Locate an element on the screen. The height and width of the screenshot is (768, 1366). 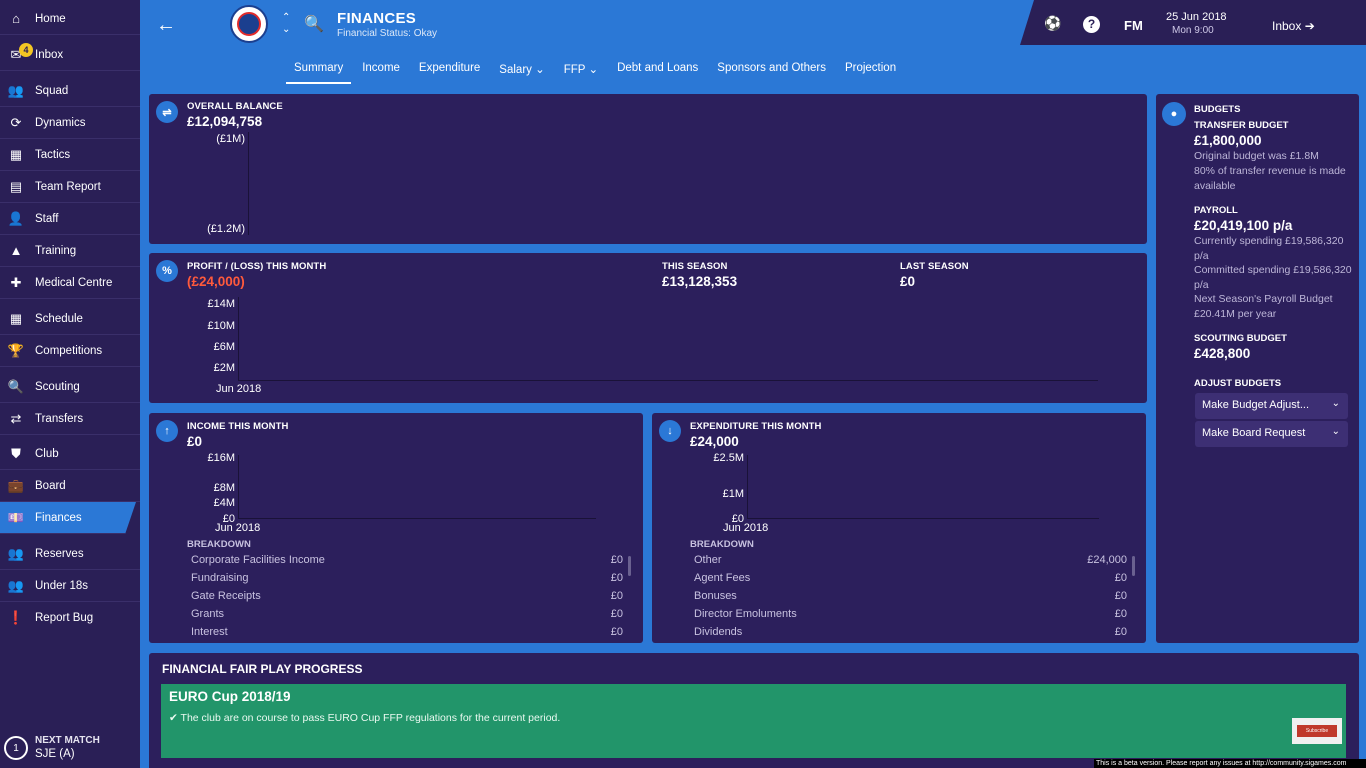
table-row: Agent Fees £0 is located at coordinates (910, 579).